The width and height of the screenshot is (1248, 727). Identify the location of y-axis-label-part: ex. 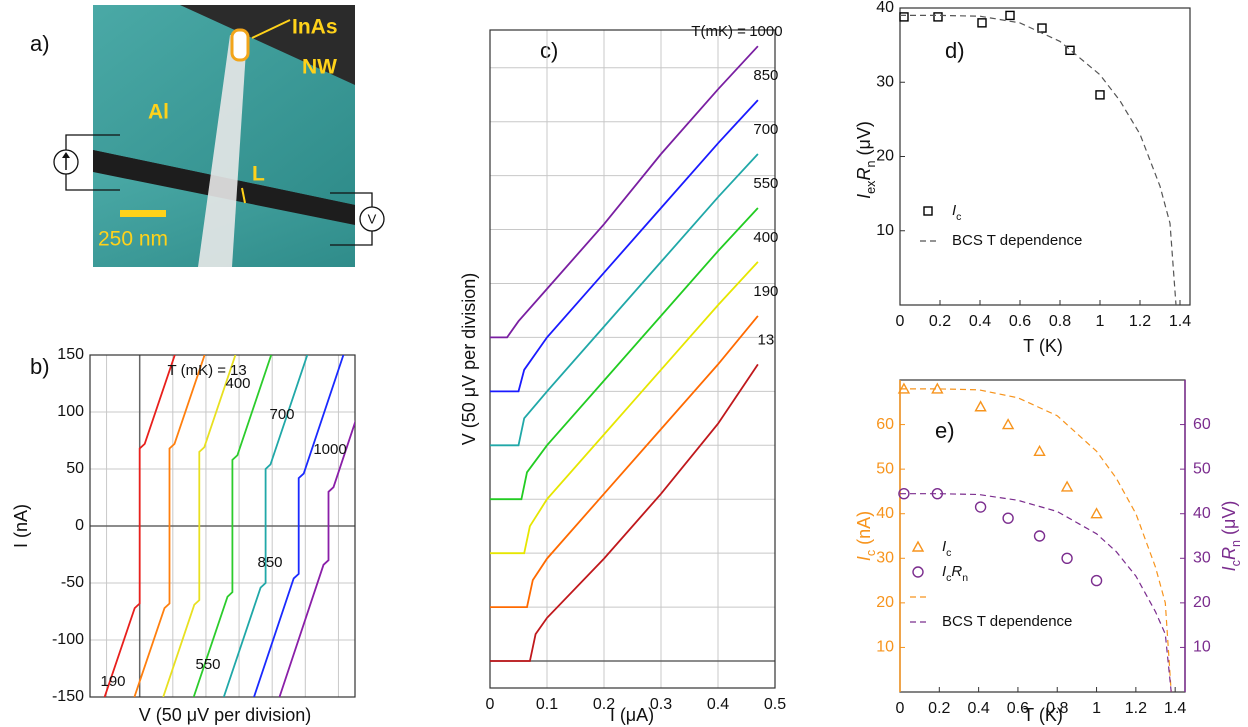
(871, 187).